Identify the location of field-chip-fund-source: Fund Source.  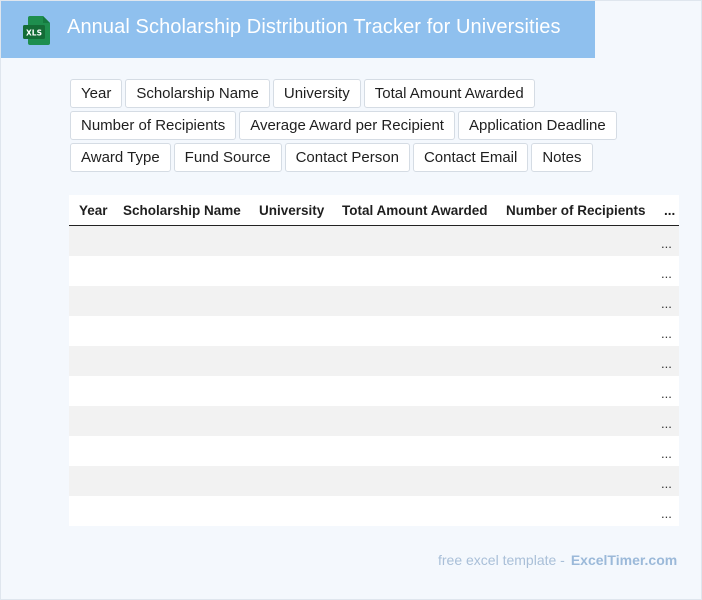
(227, 157).